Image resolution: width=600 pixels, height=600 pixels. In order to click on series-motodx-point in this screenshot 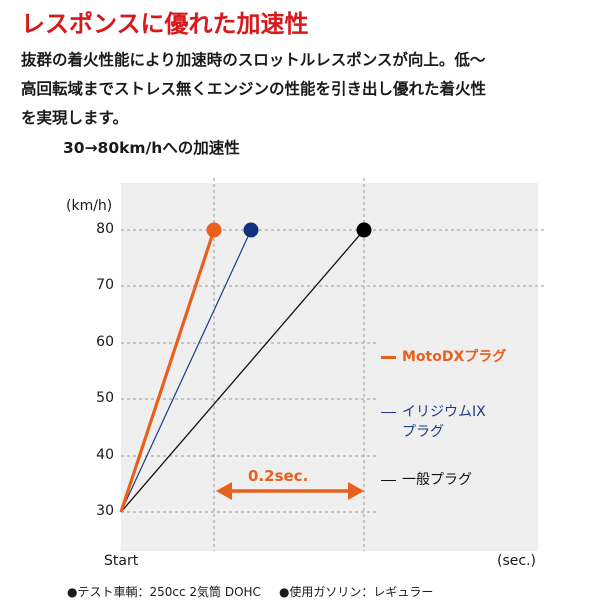, I will do `click(214, 230)`.